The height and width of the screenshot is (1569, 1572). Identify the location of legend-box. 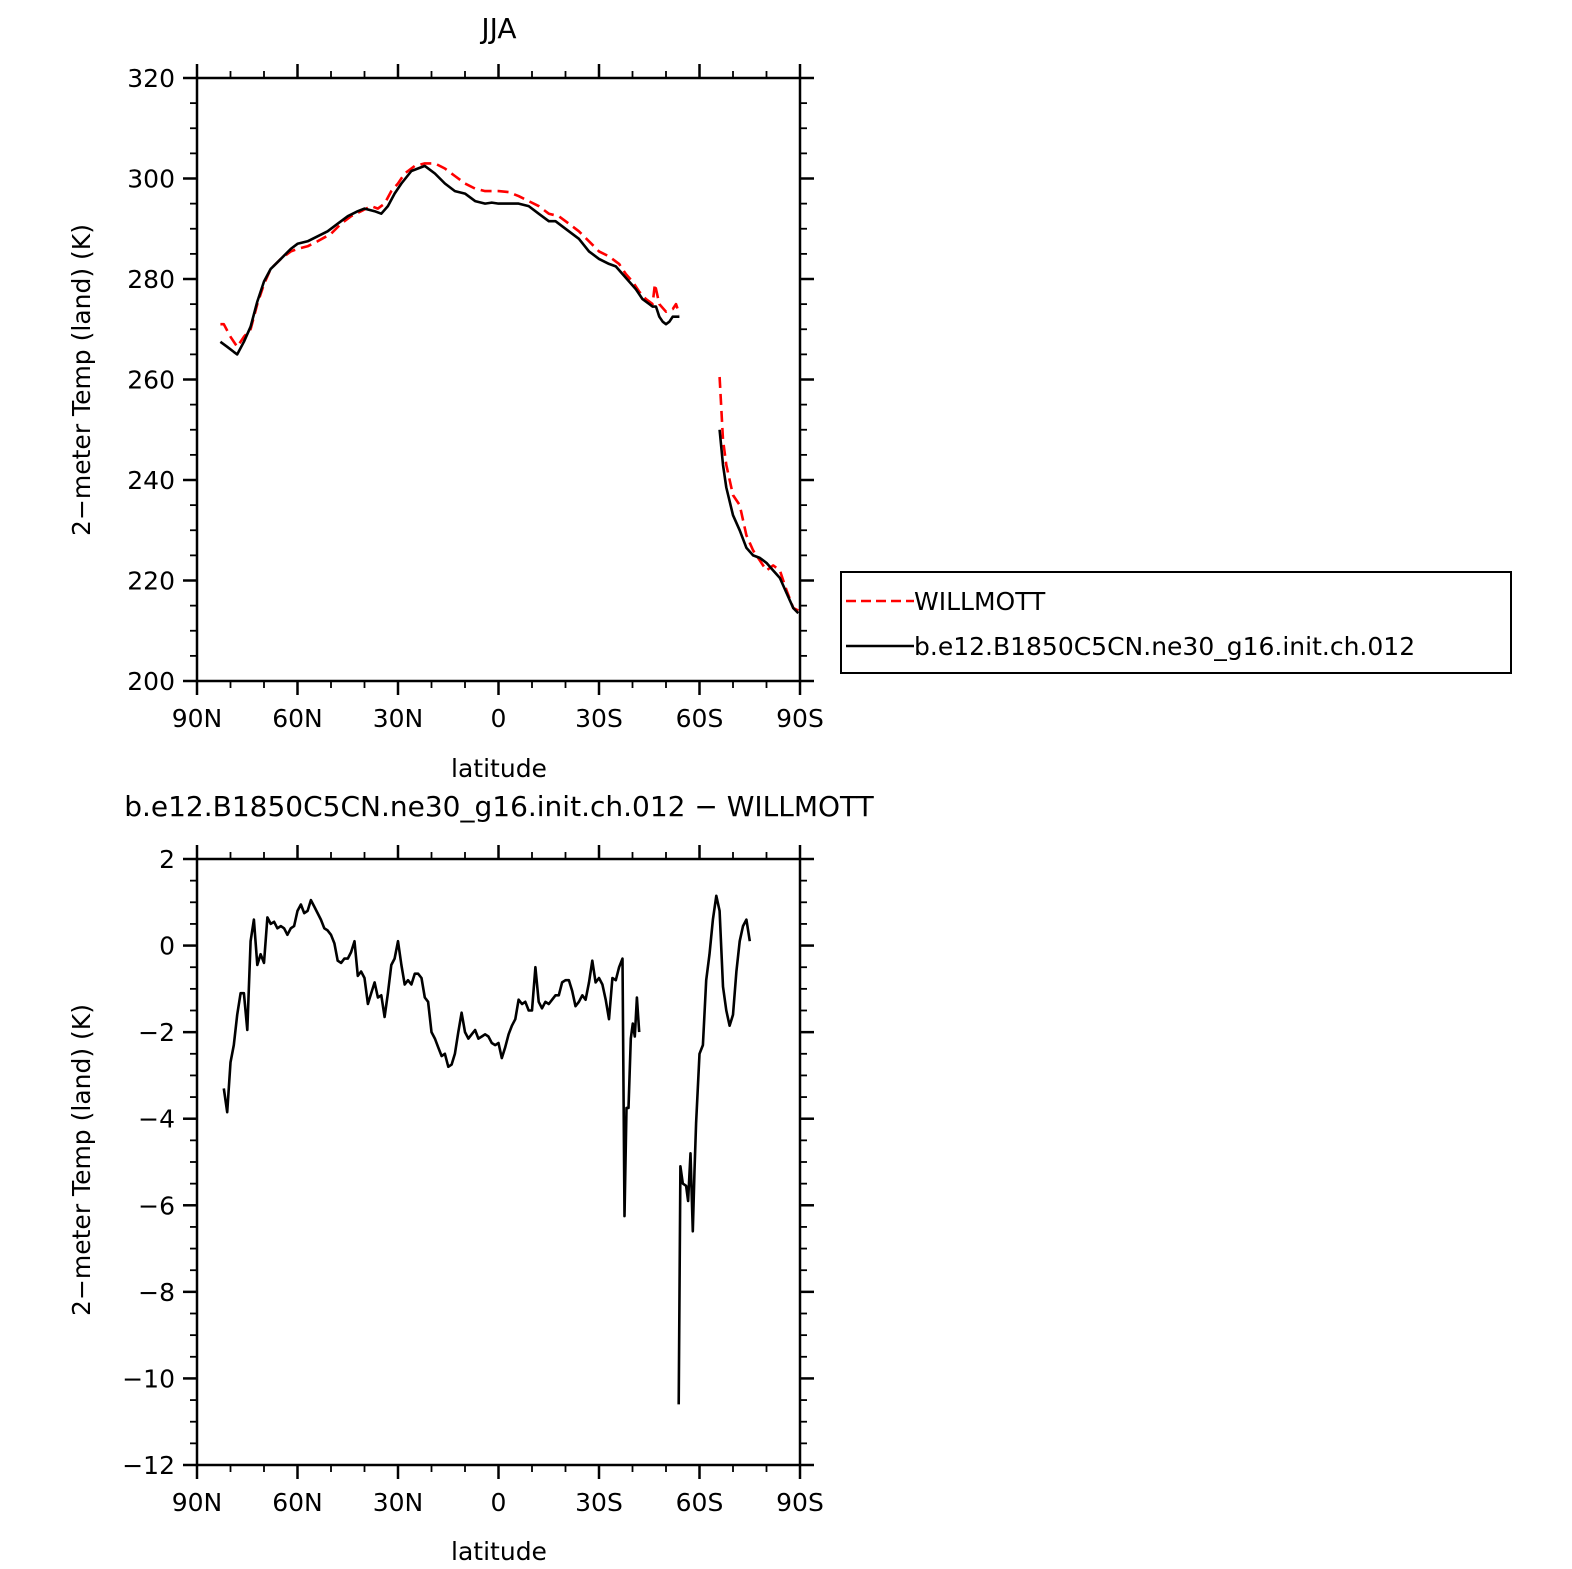
(1176, 622).